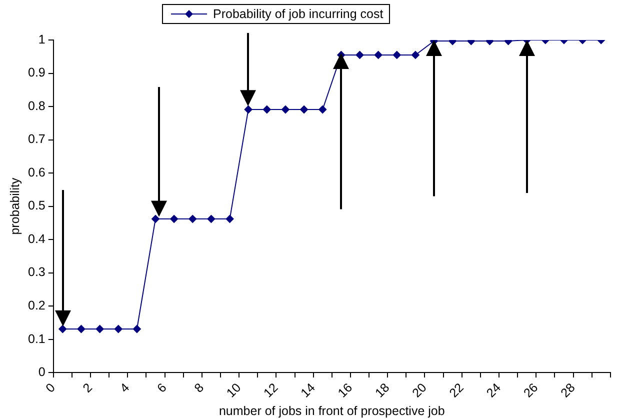  Describe the element at coordinates (530, 390) in the screenshot. I see `x-tick-label: 26` at that location.